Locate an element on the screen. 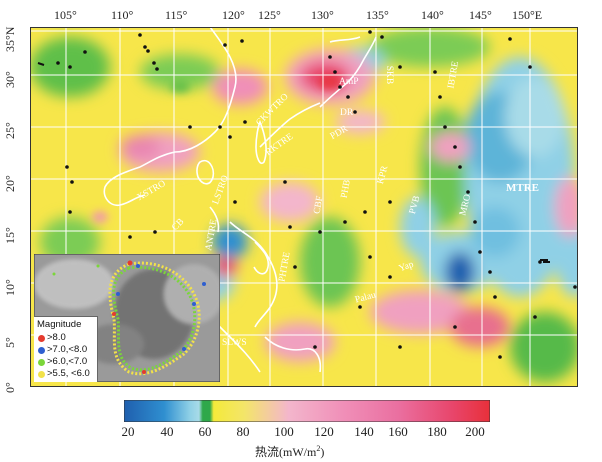 The height and width of the screenshot is (462, 602). lon-label-120: 120° is located at coordinates (233, 15).